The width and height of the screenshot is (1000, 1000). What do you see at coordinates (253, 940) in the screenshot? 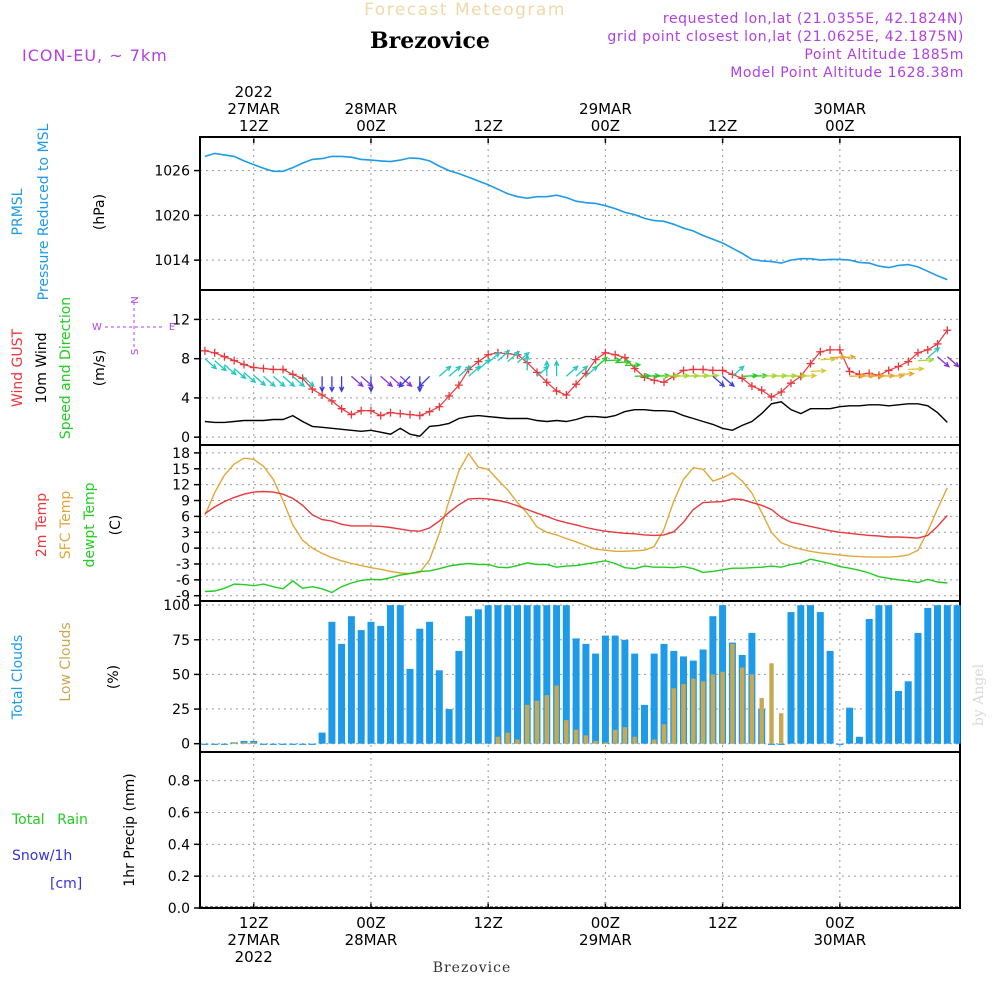
I see `bottom-time-label: 27MAR` at bounding box center [253, 940].